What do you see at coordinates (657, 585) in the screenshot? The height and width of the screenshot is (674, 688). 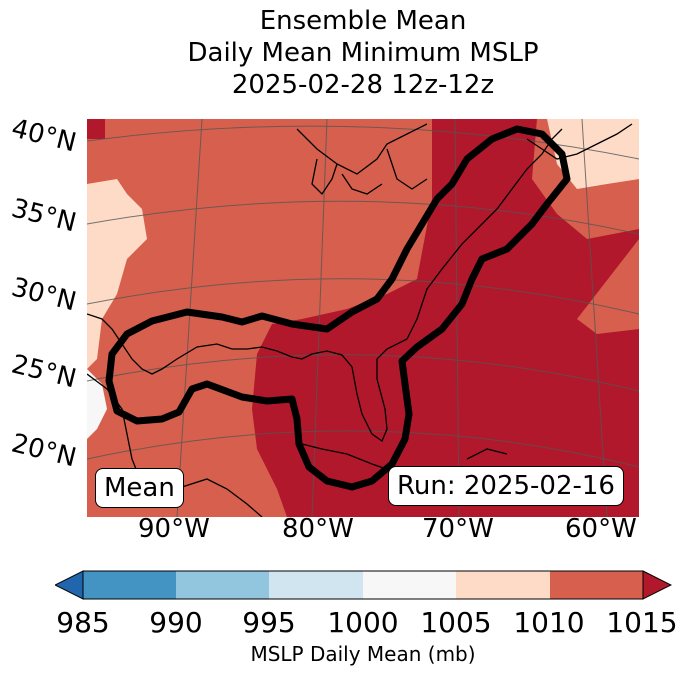 I see `colorbar-extend-high` at bounding box center [657, 585].